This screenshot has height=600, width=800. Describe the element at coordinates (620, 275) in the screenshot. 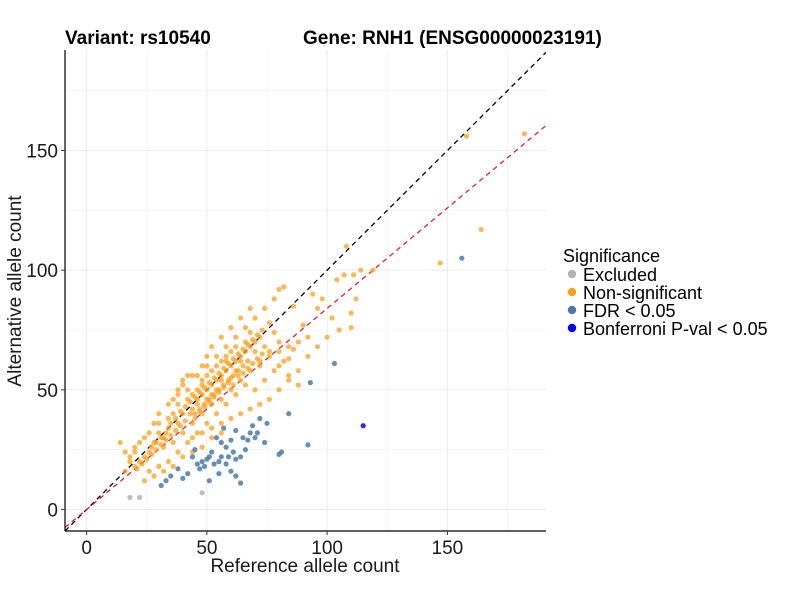

I see `legend-label: Excluded` at that location.